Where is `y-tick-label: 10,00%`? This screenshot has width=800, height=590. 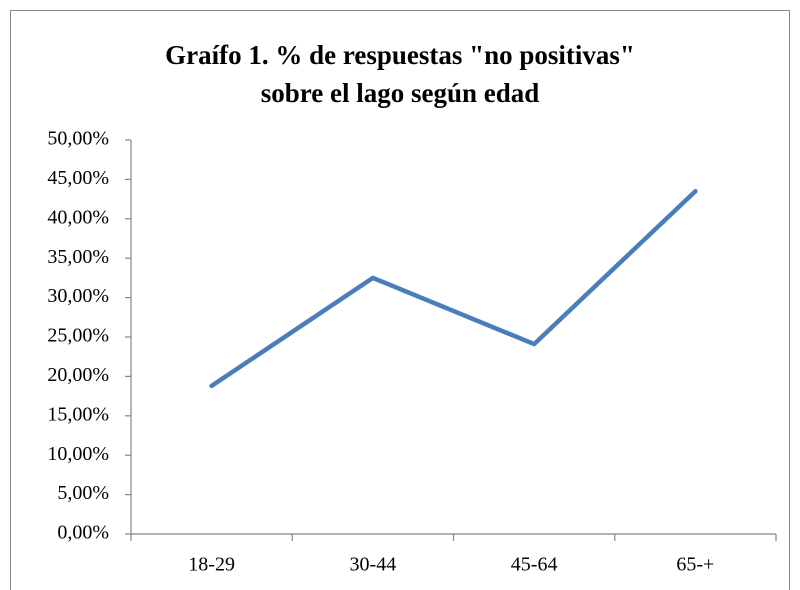
y-tick-label: 10,00% is located at coordinates (78, 454).